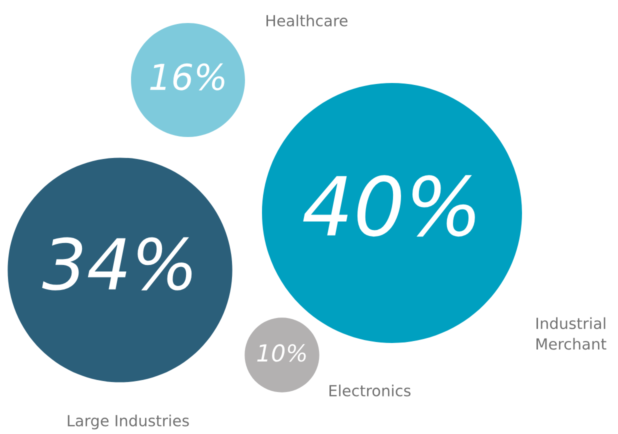 Image resolution: width=618 pixels, height=434 pixels. I want to click on data-label: 34%, so click(117, 263).